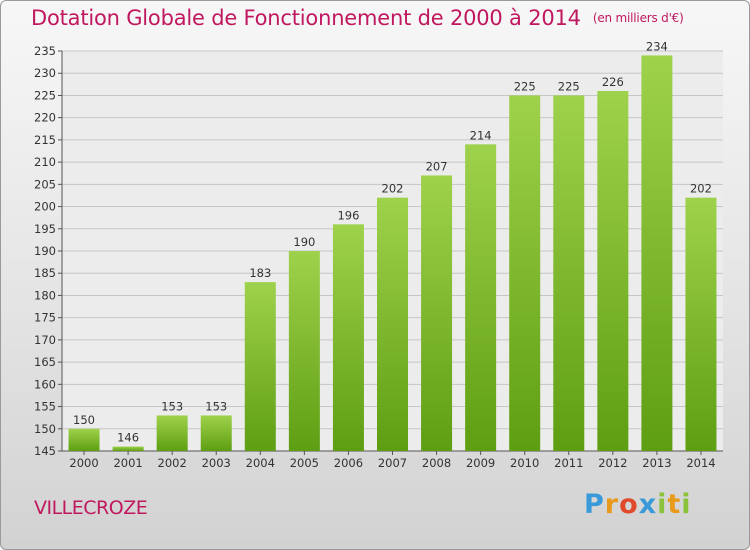 This screenshot has width=750, height=550. I want to click on y-tick-label: 215, so click(45, 140).